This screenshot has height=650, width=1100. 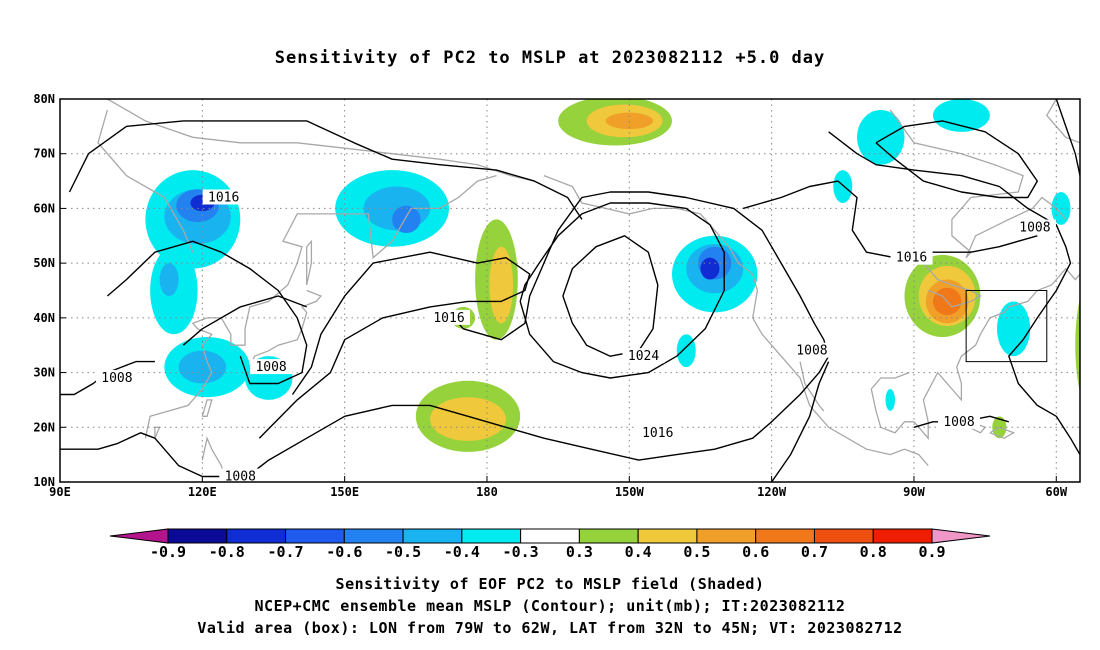 What do you see at coordinates (202, 492) in the screenshot?
I see `lon-tick-label: 120E` at bounding box center [202, 492].